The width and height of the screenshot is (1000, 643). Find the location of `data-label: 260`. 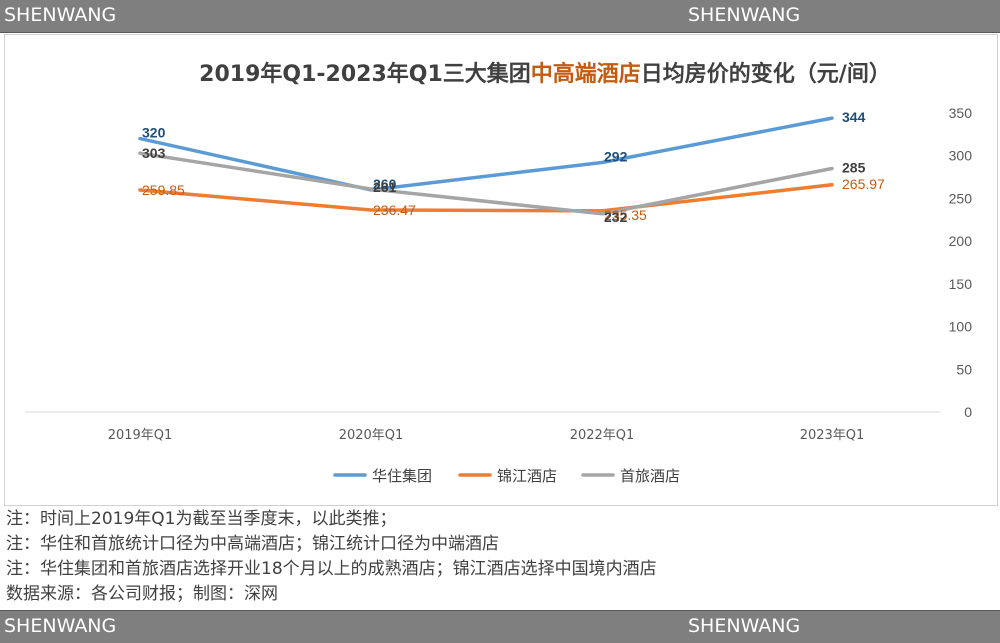

data-label: 260 is located at coordinates (385, 184).